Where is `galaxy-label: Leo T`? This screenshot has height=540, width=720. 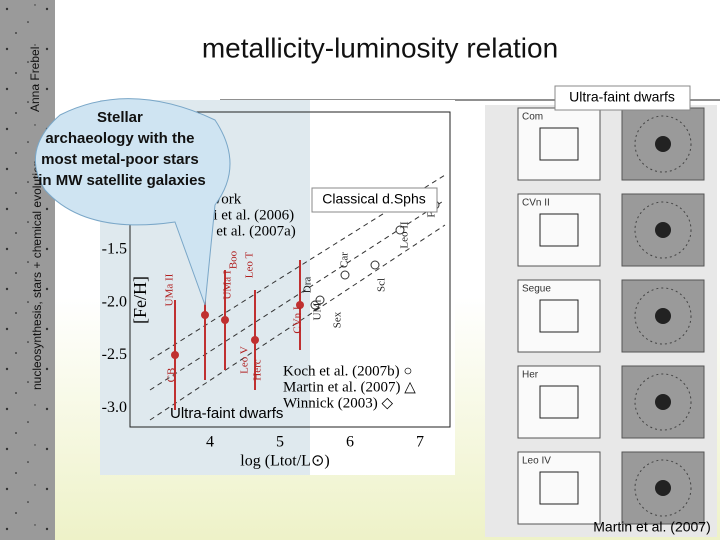
galaxy-label: Leo T is located at coordinates (250, 265).